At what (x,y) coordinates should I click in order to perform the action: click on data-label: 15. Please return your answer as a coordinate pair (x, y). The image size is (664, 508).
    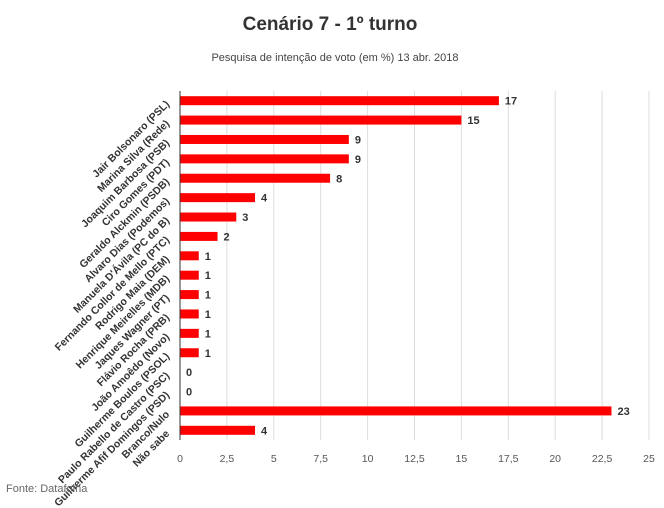
    Looking at the image, I should click on (473, 121).